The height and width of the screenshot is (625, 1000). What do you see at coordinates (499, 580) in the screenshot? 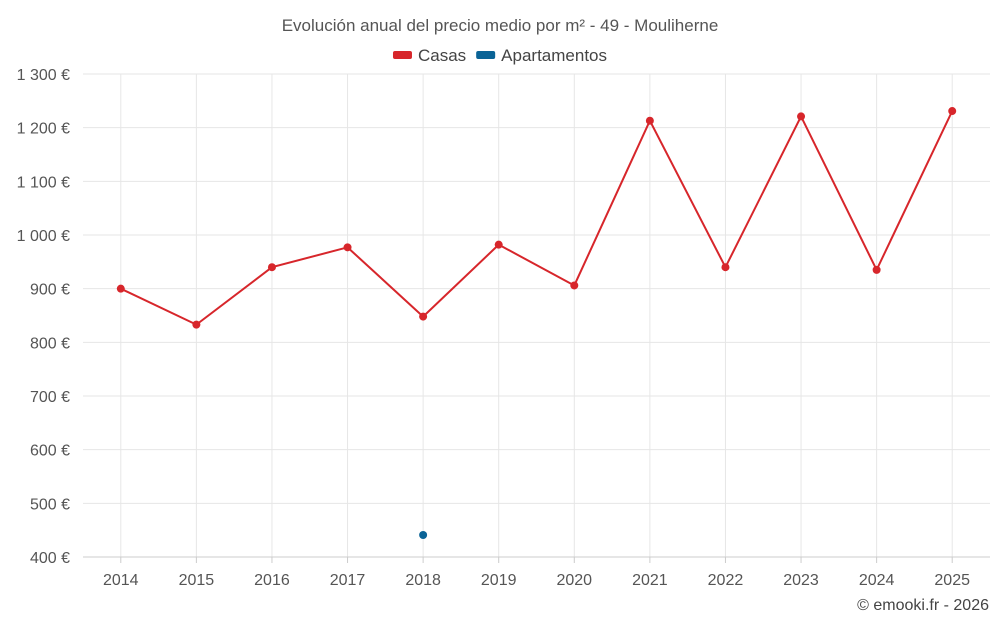
I see `x-tick-label: 2019` at bounding box center [499, 580].